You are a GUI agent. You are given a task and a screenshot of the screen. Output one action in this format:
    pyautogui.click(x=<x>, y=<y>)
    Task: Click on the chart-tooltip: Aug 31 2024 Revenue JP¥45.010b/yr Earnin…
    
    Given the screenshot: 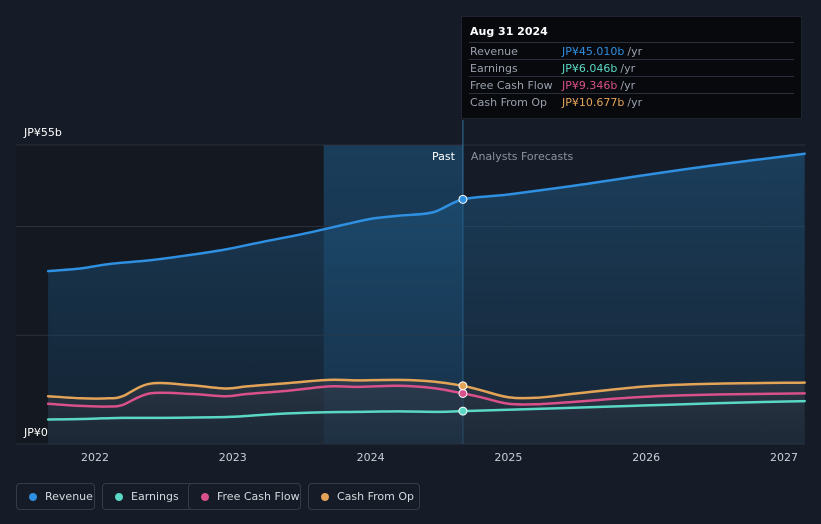 What is the action you would take?
    pyautogui.click(x=631, y=67)
    